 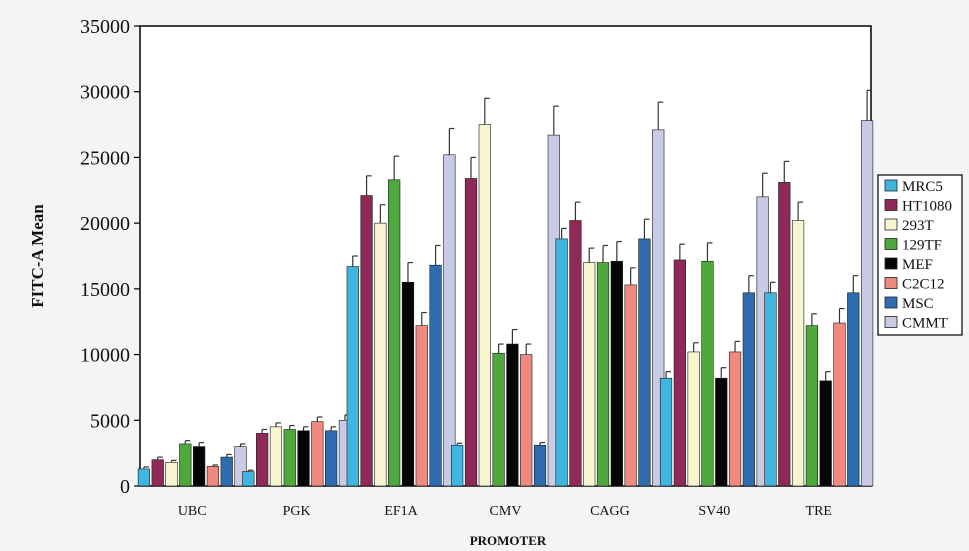 What do you see at coordinates (105, 356) in the screenshot?
I see `y-tick-label-2: 10000` at bounding box center [105, 356].